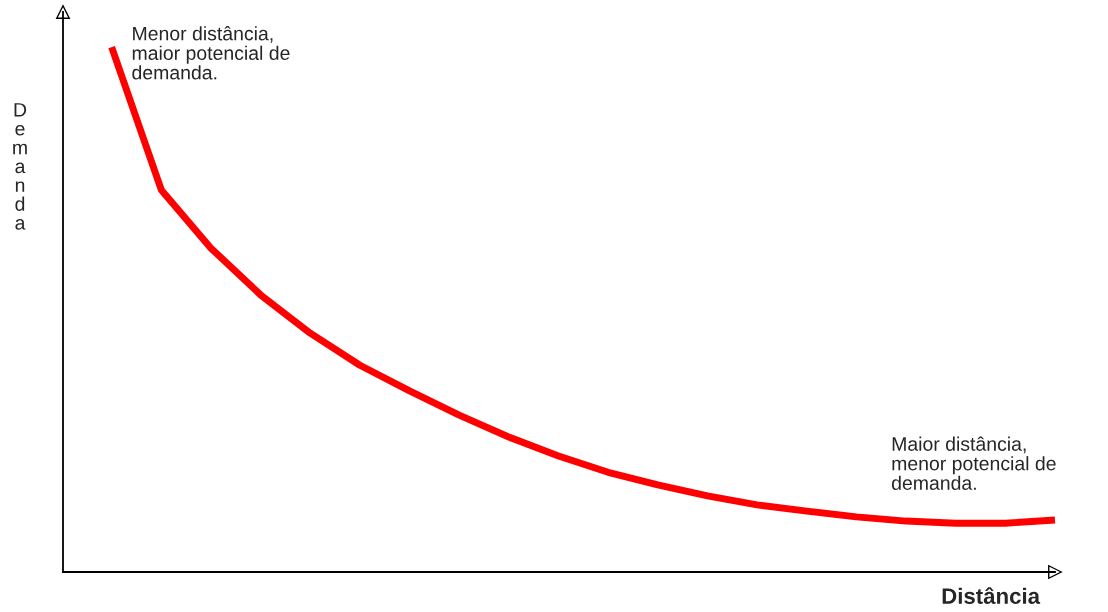 The width and height of the screenshot is (1108, 612). Describe the element at coordinates (991, 595) in the screenshot. I see `x-axis-title: Distância` at that location.